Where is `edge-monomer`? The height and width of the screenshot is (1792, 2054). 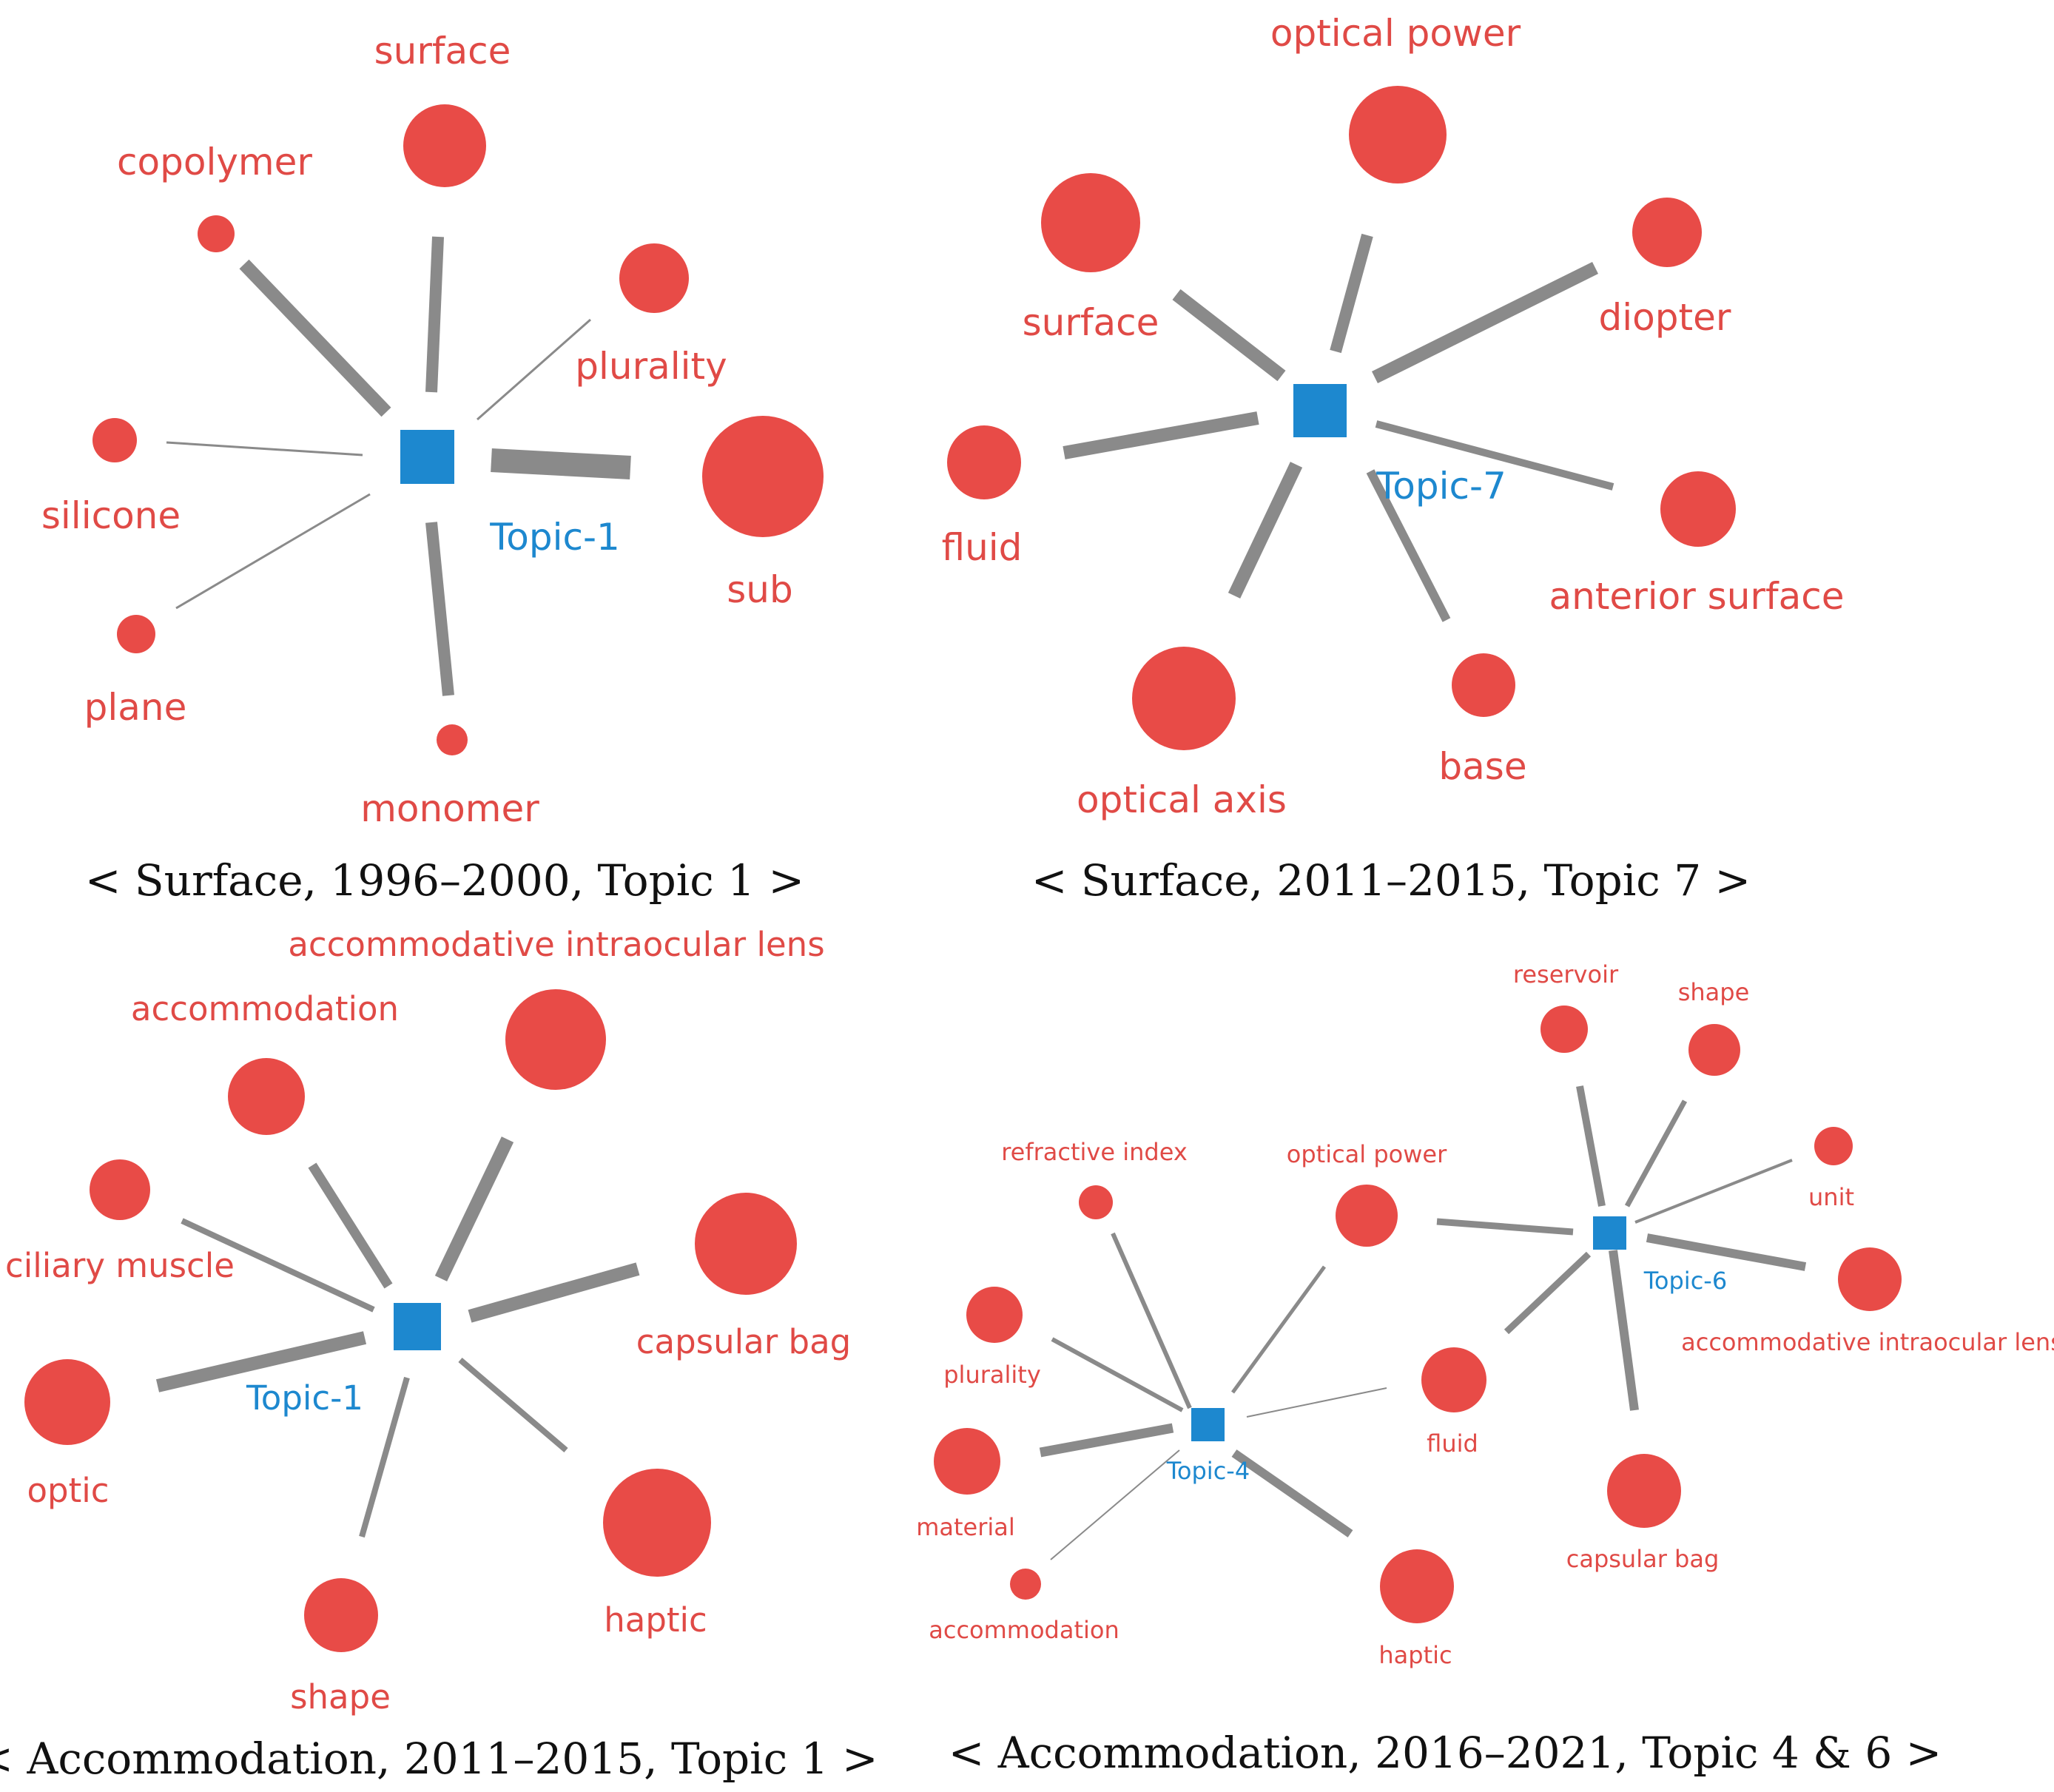 edge-monomer is located at coordinates (439, 609).